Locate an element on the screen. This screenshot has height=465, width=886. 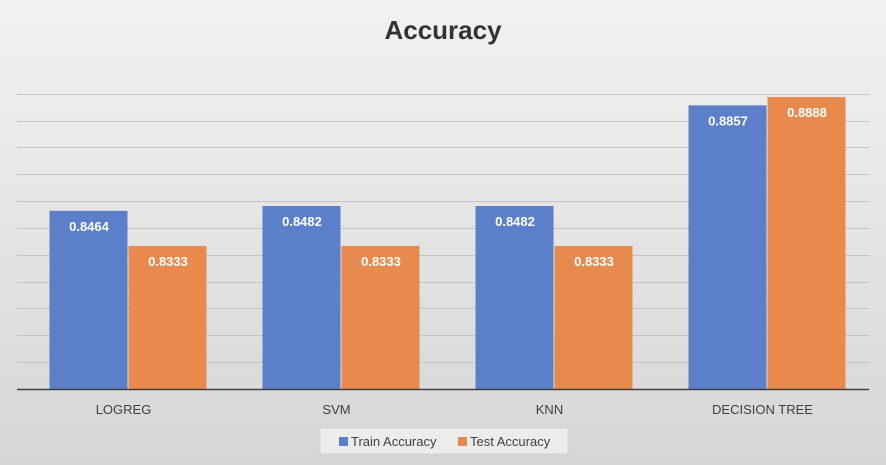
data-label: 0.8464 is located at coordinates (89, 226).